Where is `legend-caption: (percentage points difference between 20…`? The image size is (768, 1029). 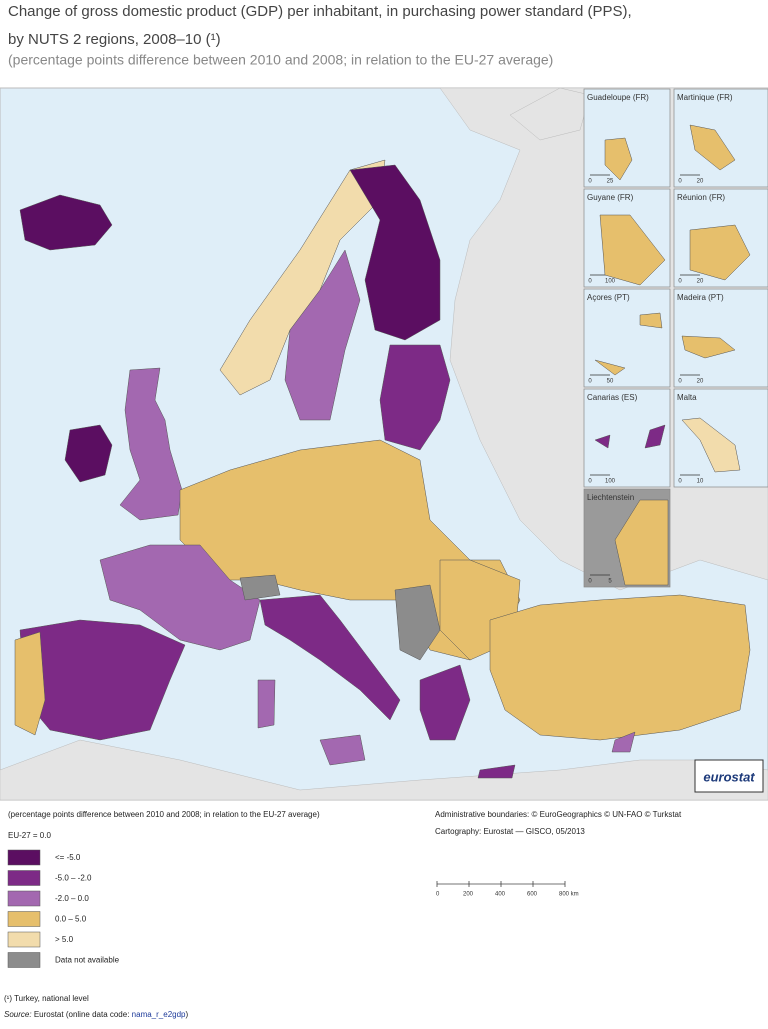 legend-caption: (percentage points difference between 20… is located at coordinates (164, 814).